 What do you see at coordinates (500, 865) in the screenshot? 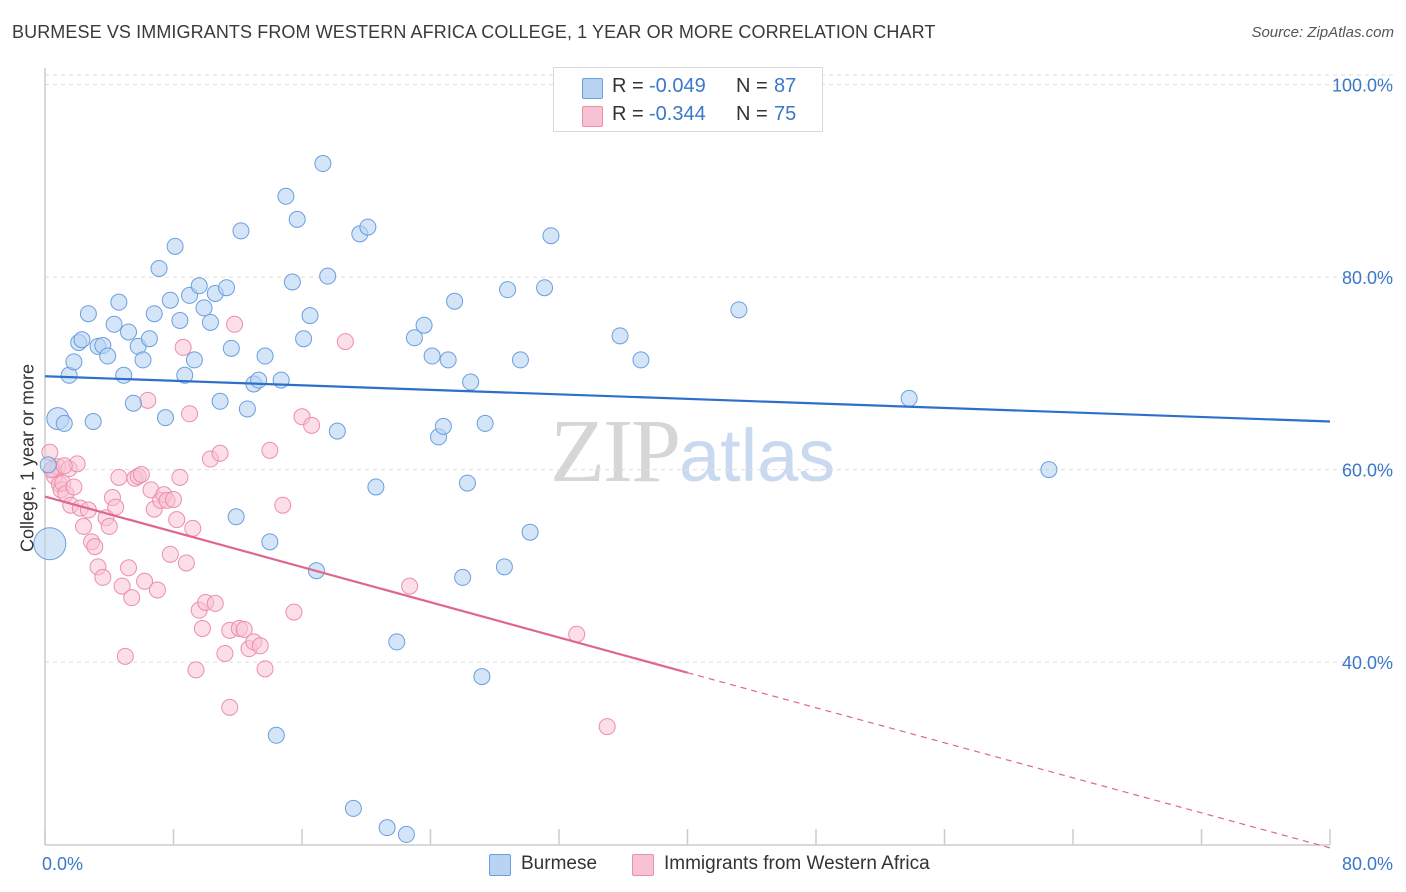
I see `burmese-legend-swatch` at bounding box center [500, 865].